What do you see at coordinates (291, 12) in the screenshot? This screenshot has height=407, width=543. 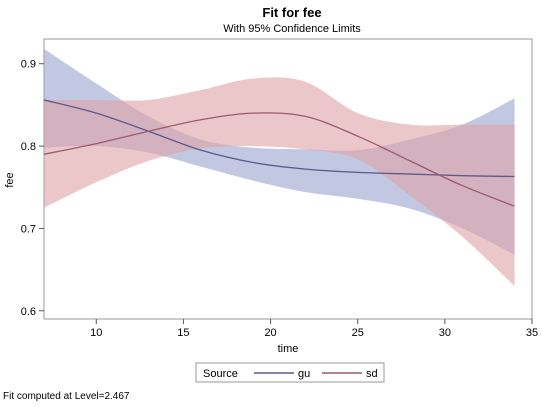 I see `chart-title: Fit for fee` at bounding box center [291, 12].